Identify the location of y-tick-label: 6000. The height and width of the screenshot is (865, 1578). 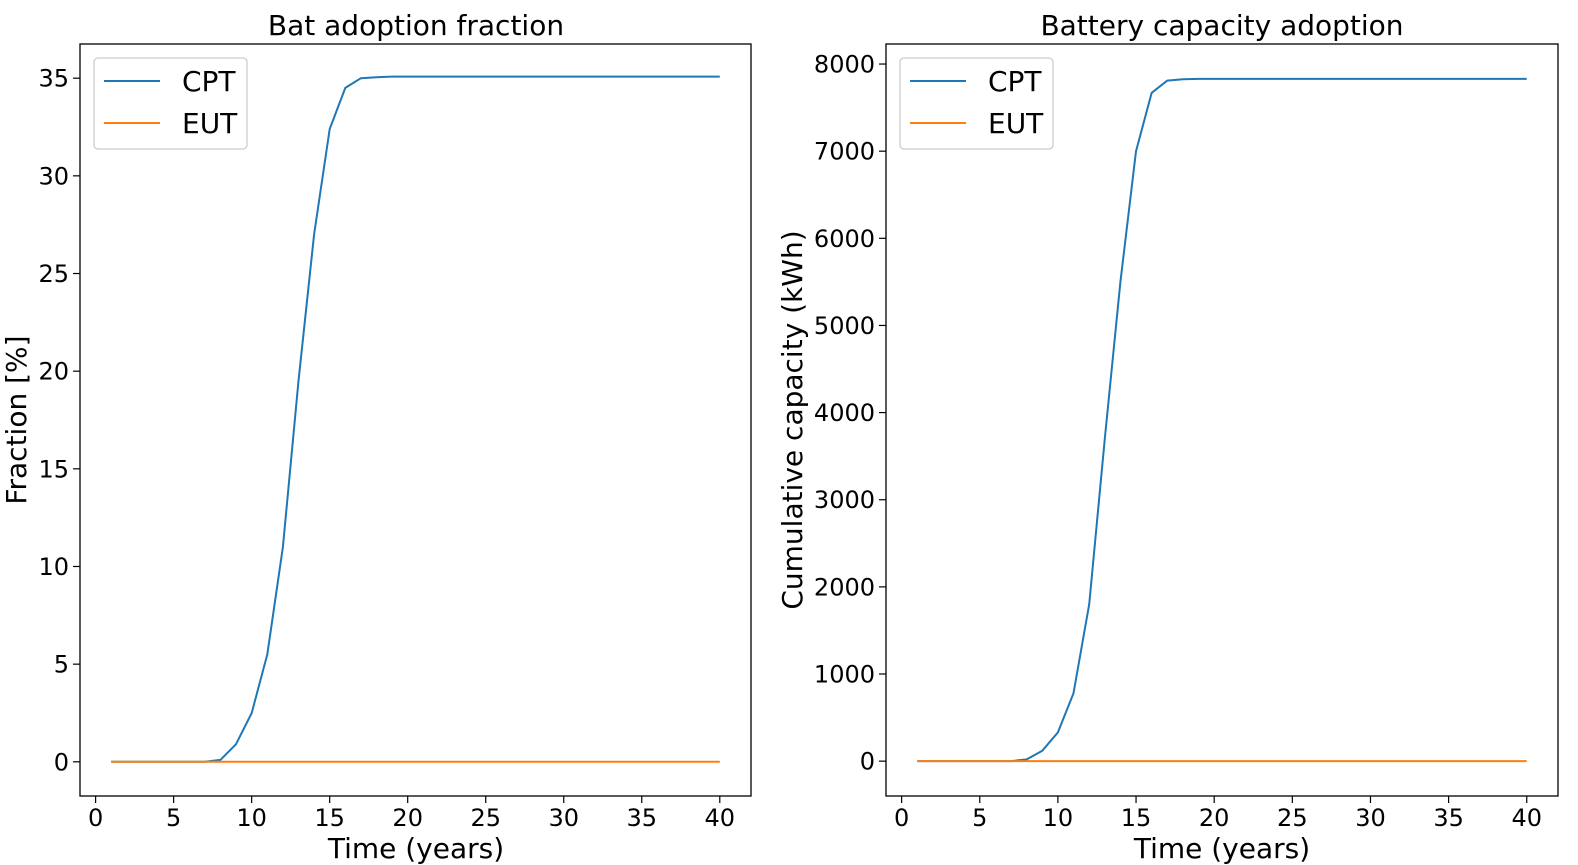
(844, 239).